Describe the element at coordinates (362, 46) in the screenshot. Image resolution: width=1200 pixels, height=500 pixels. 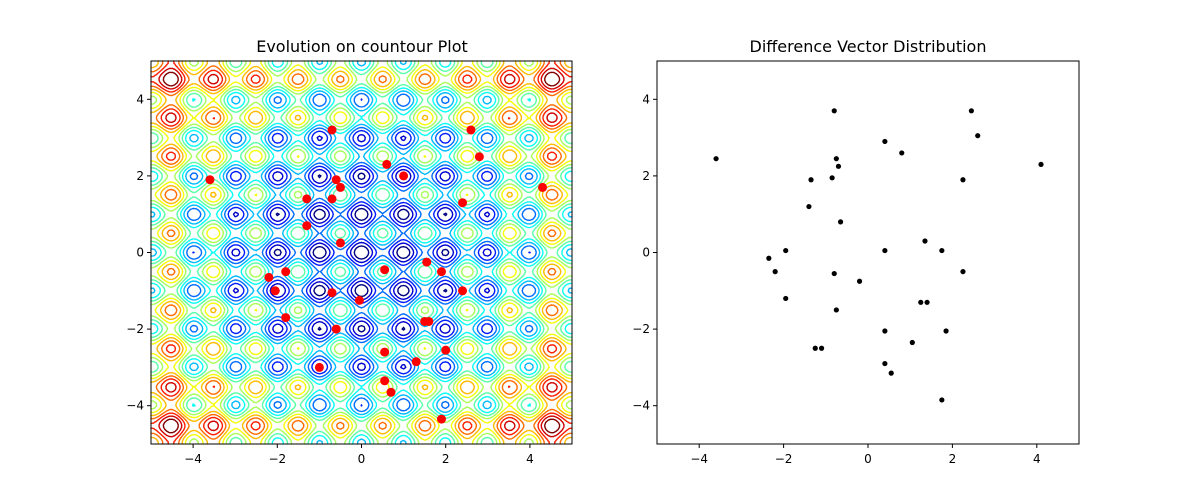
I see `contour-title: Evolution on countour Plot` at that location.